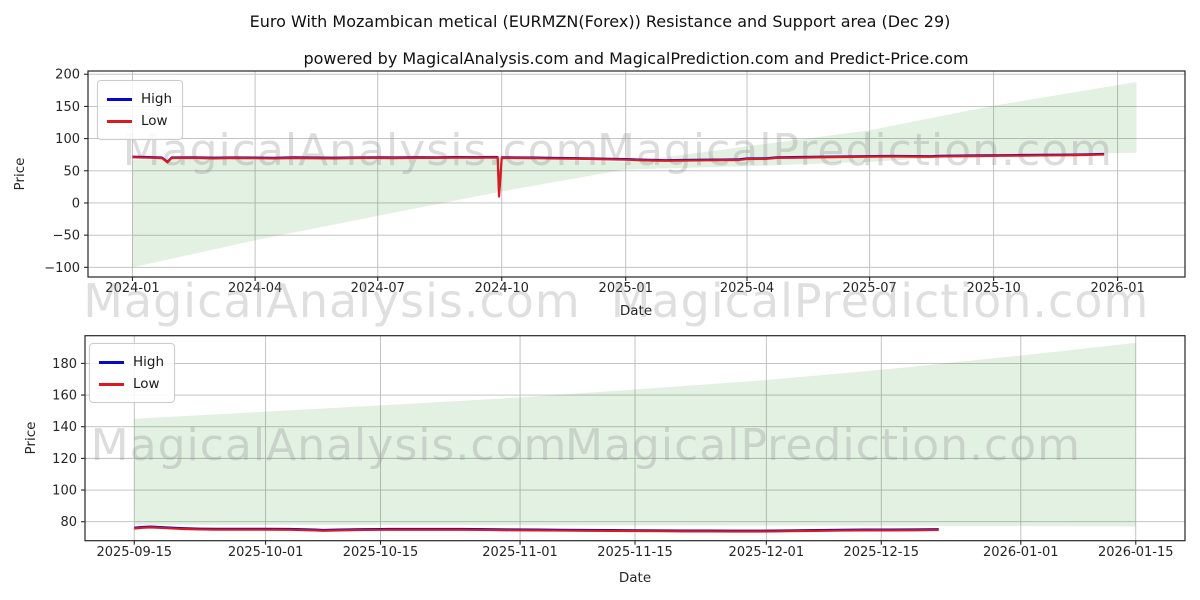 This screenshot has height=600, width=1200. What do you see at coordinates (855, 150) in the screenshot?
I see `watermark-prediction-top-plot: MagicalPrediction.com` at bounding box center [855, 150].